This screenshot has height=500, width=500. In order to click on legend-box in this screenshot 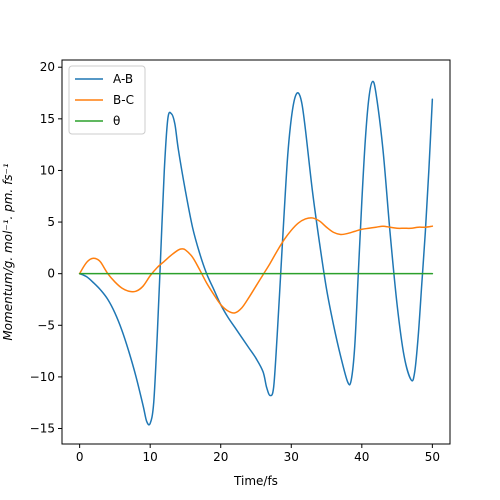, I will do `click(107, 100)`.